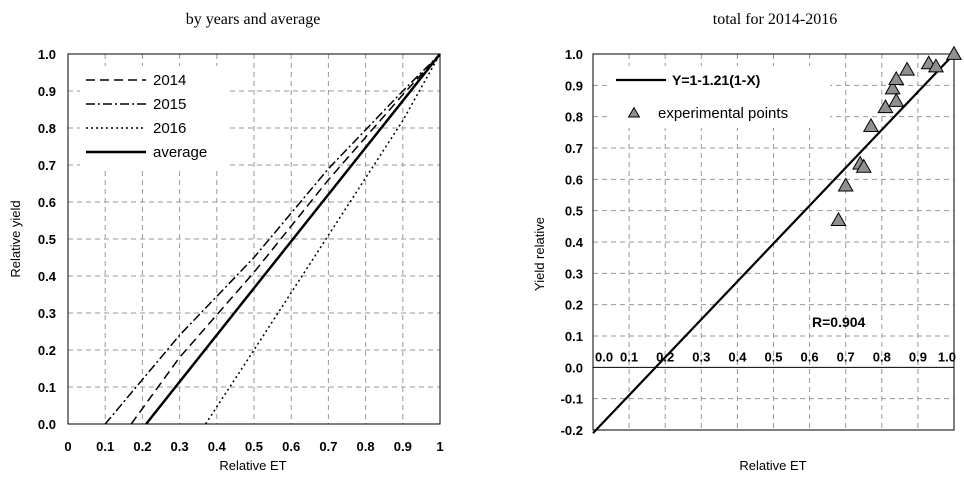  I want to click on left-legend-label: 2014, so click(169, 80).